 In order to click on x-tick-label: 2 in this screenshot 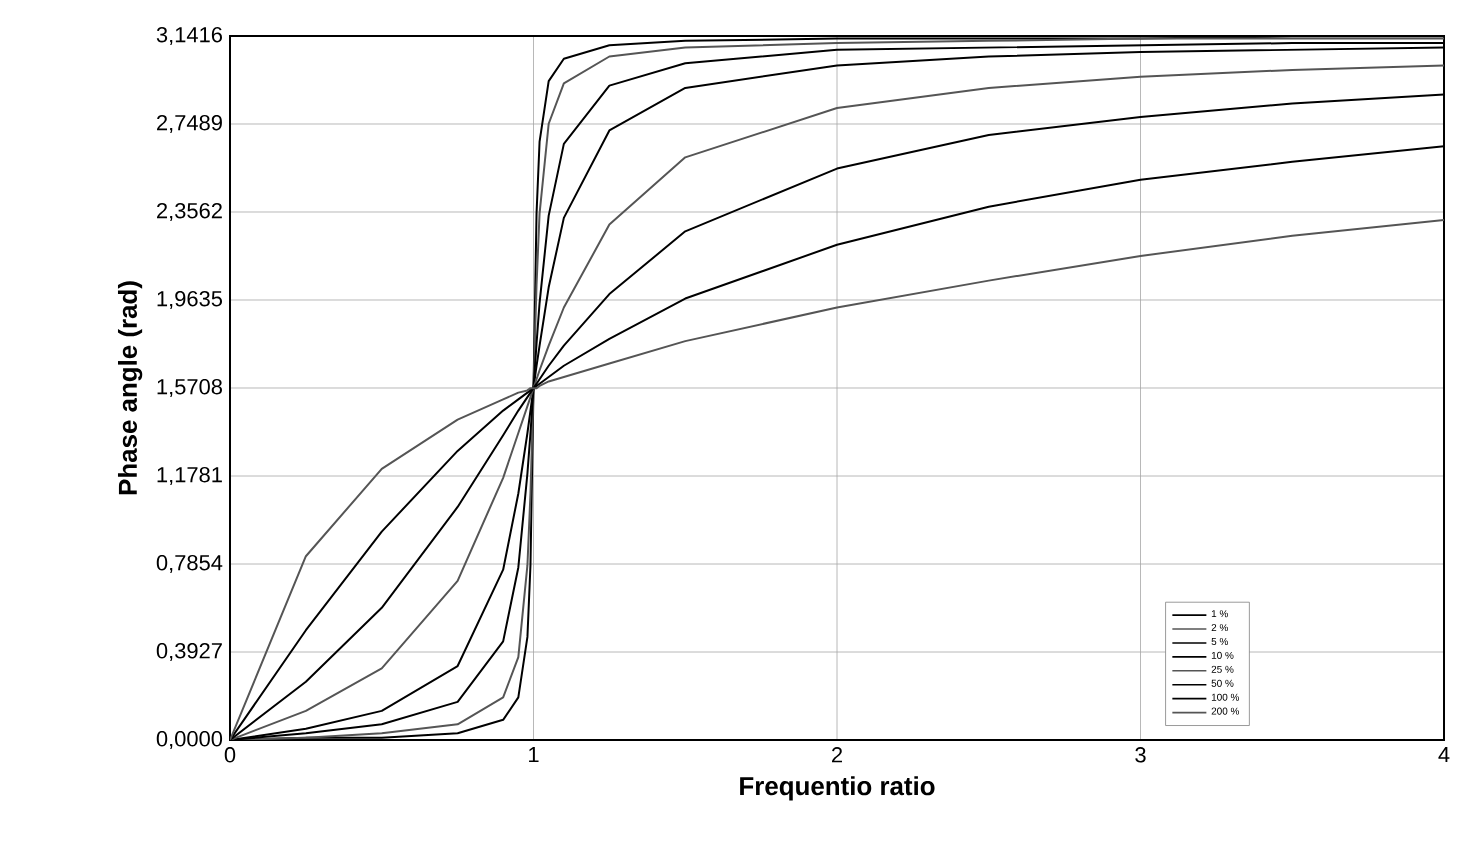, I will do `click(837, 755)`.